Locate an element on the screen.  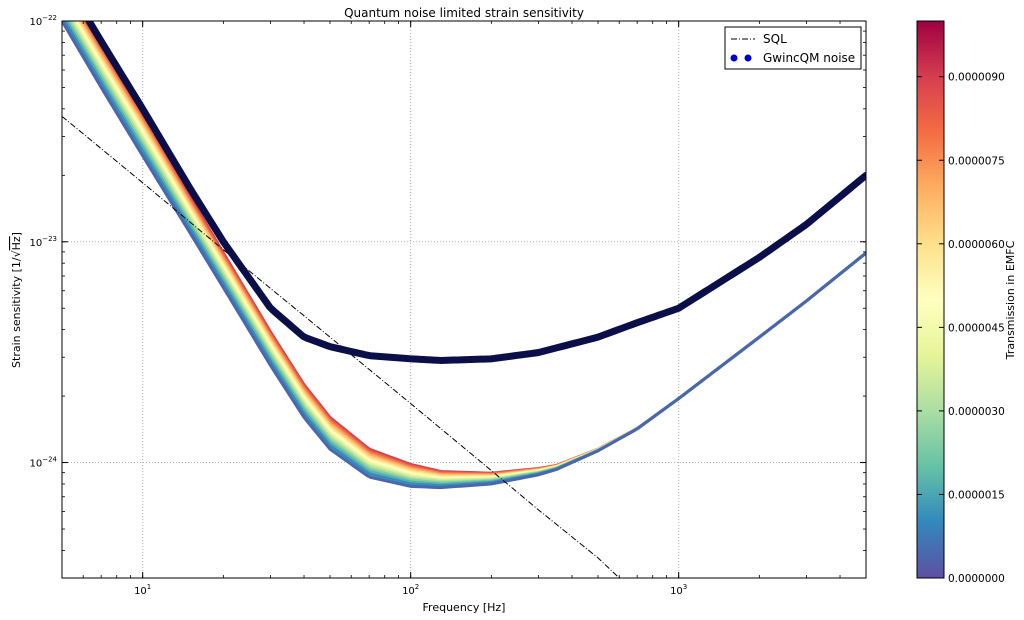
y-axis-label-prefix: Strain sensitivity [1/ is located at coordinates (16, 312).